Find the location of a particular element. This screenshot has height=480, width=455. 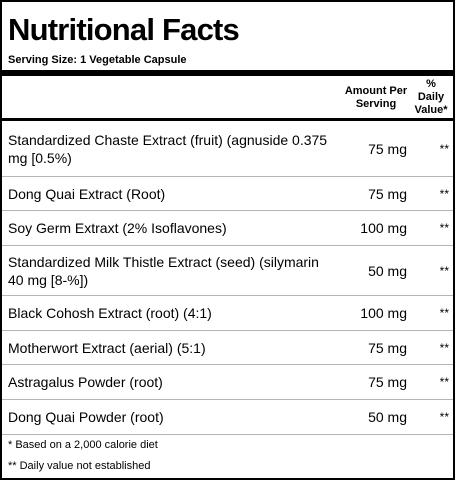

table-row: Dong Quai Extract (Root) 75 mg ** is located at coordinates (227, 194).